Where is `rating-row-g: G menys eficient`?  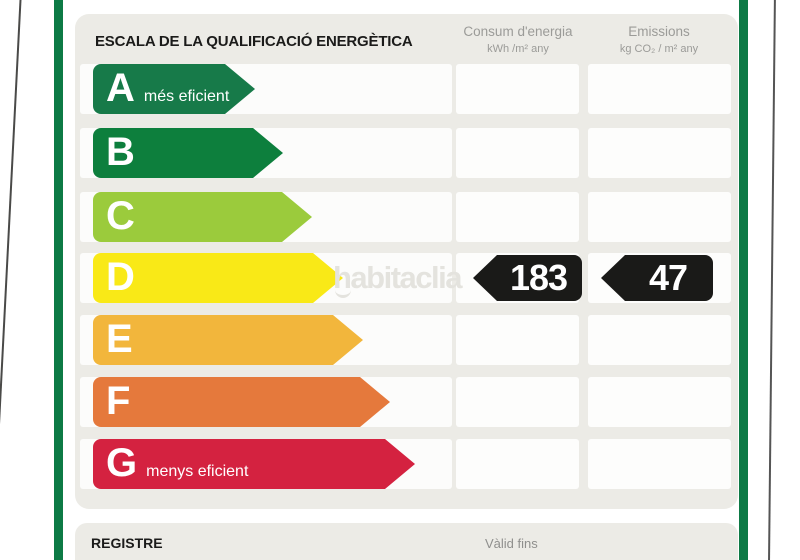
rating-row-g: G menys eficient is located at coordinates (406, 464).